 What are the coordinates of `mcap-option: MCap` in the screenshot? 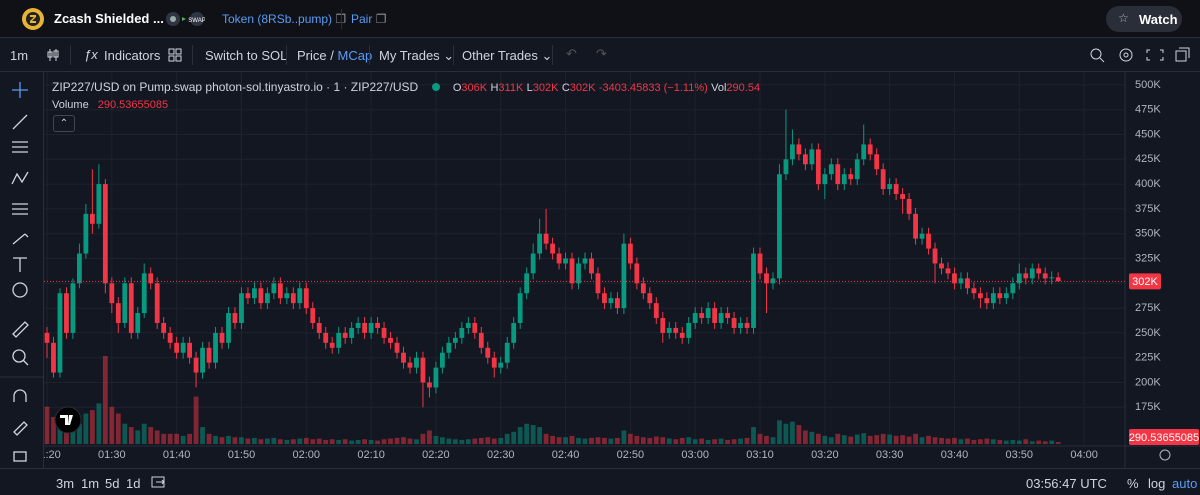 It's located at (355, 55).